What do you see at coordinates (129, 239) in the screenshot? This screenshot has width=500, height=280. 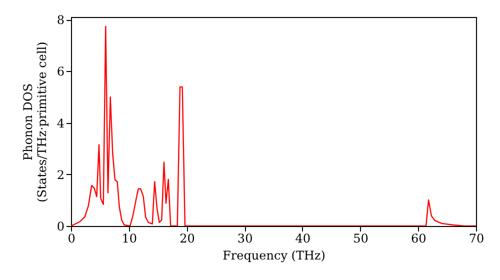 I see `x-tick-label: 10` at bounding box center [129, 239].